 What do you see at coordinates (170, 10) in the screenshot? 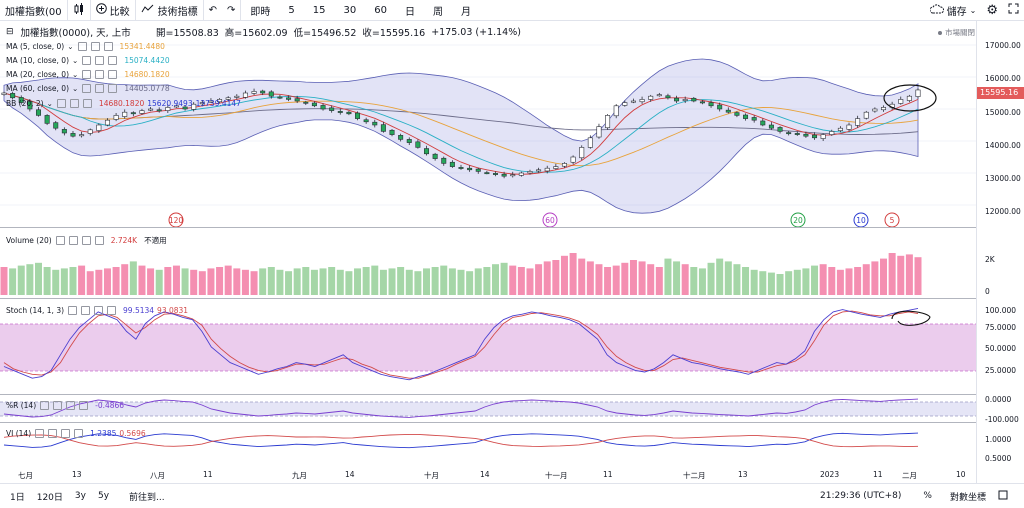
I see `indicators-button: 技術指標` at bounding box center [170, 10].